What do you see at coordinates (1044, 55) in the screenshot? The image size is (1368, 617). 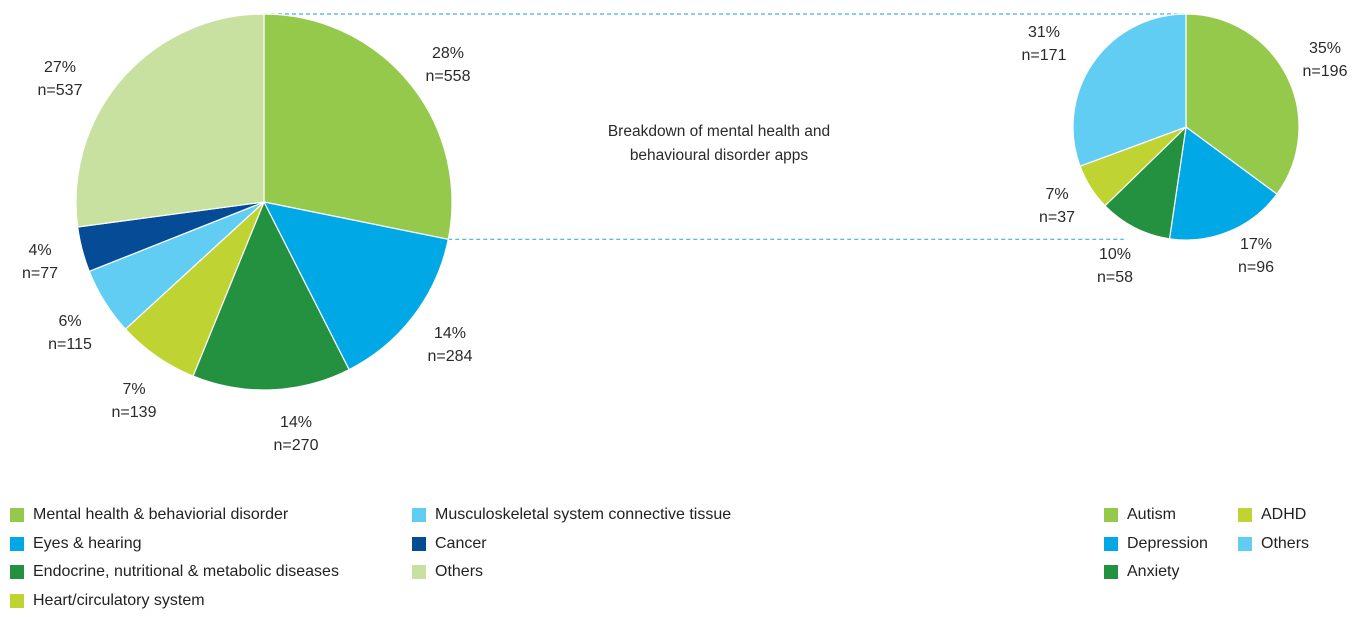 I see `n-label: n=171` at bounding box center [1044, 55].